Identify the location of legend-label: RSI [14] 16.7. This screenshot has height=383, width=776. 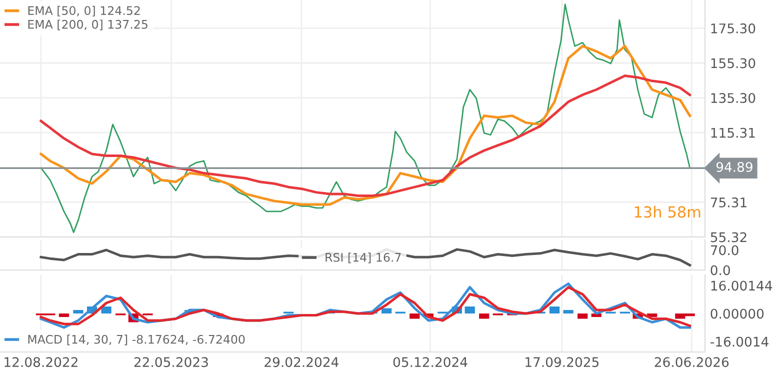
(363, 258).